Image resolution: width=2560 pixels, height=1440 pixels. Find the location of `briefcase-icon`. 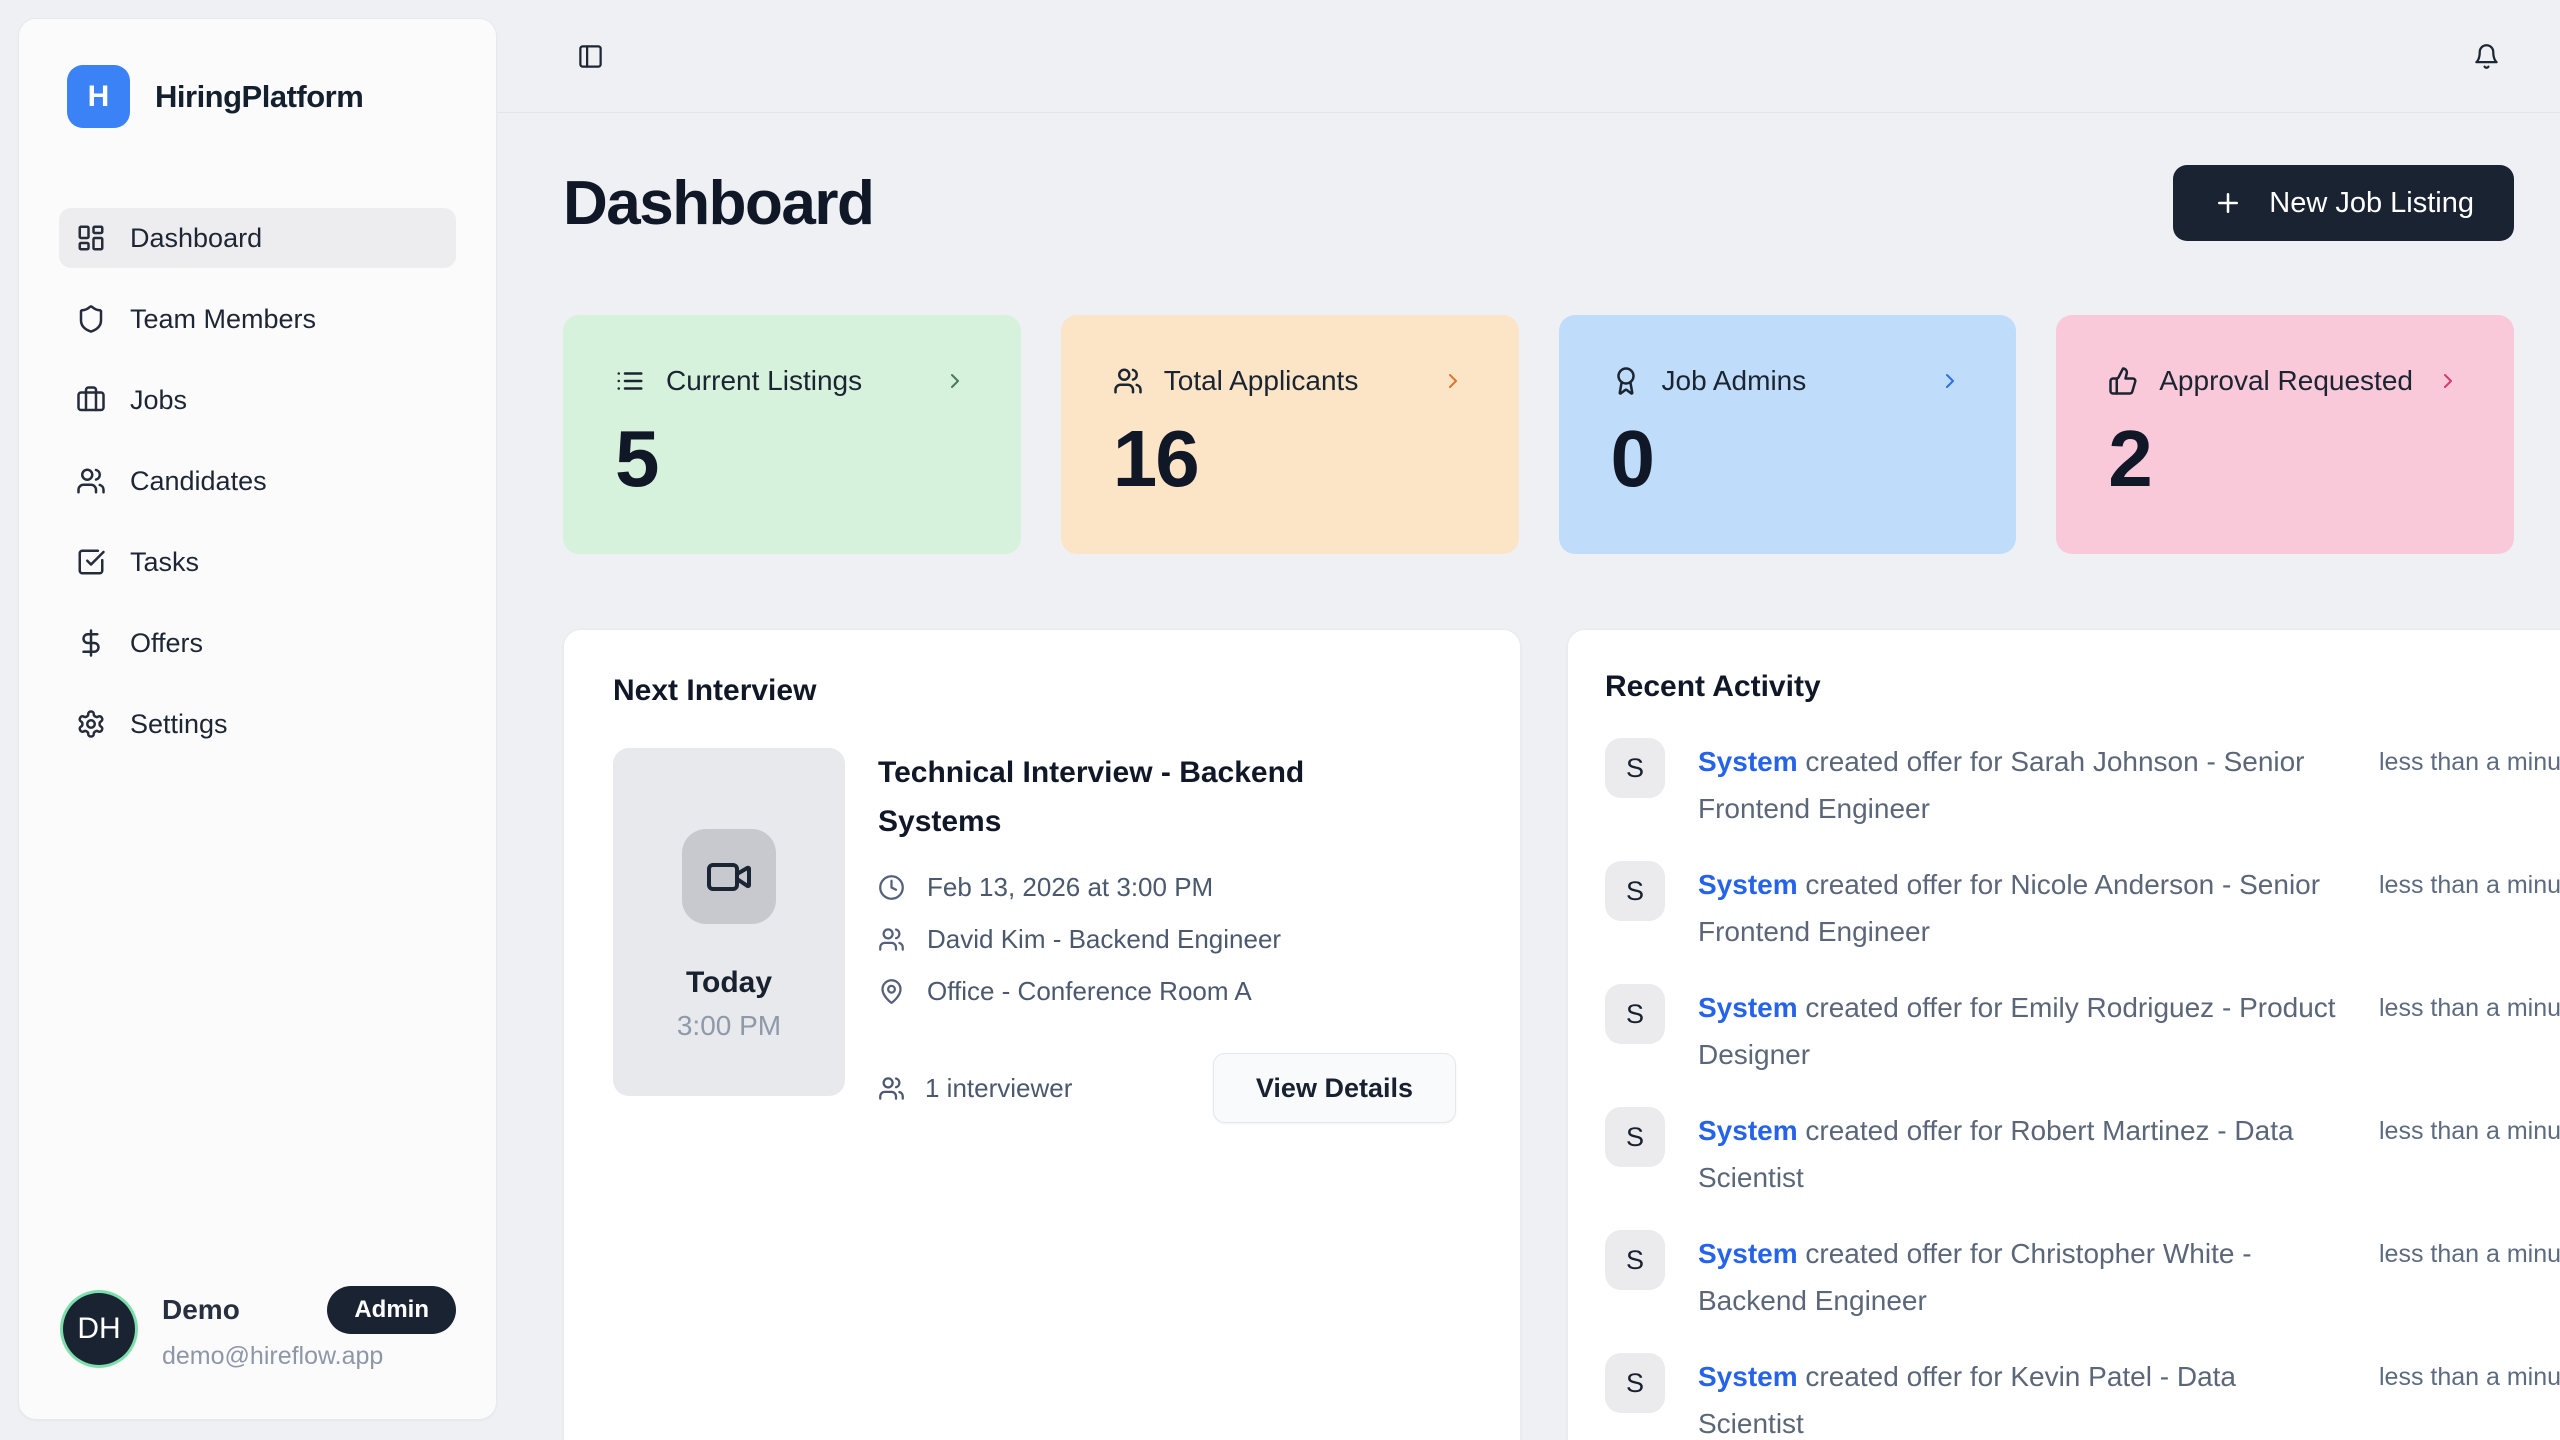

briefcase-icon is located at coordinates (91, 400).